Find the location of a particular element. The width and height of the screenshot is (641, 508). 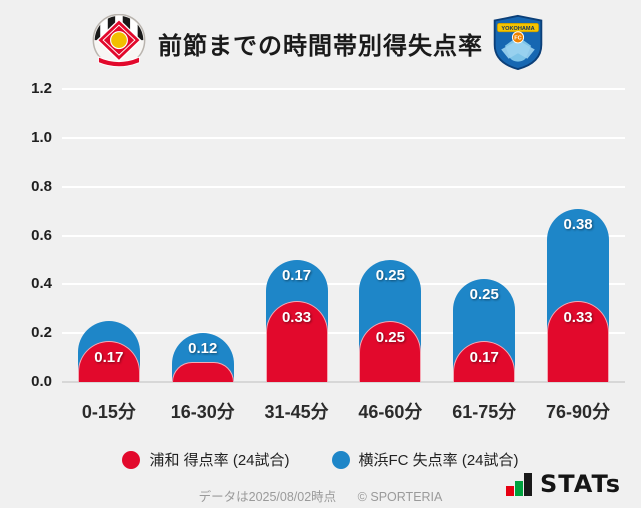

urawa-scored-bar is located at coordinates (202, 372).